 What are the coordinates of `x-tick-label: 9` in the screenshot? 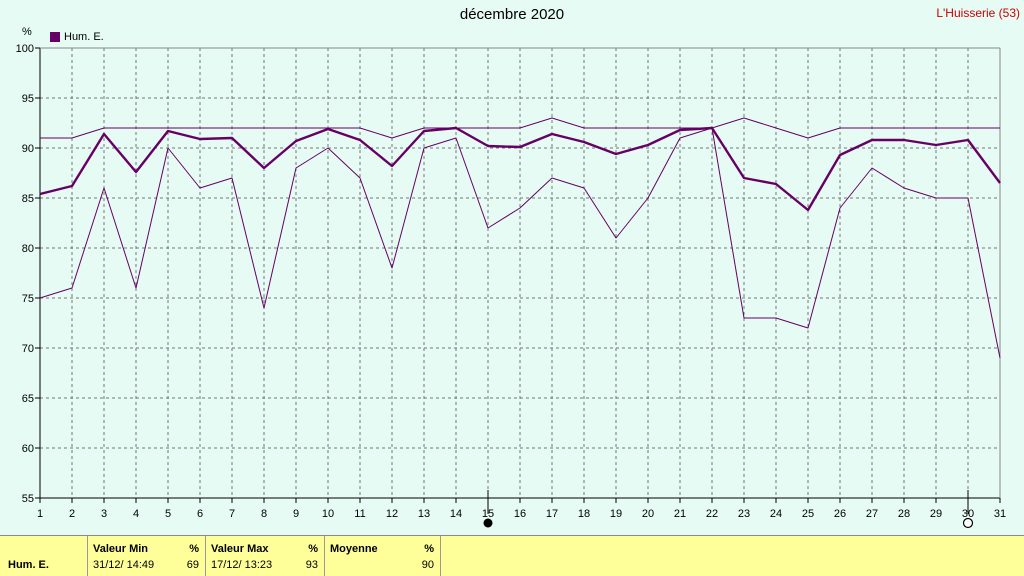 It's located at (296, 514).